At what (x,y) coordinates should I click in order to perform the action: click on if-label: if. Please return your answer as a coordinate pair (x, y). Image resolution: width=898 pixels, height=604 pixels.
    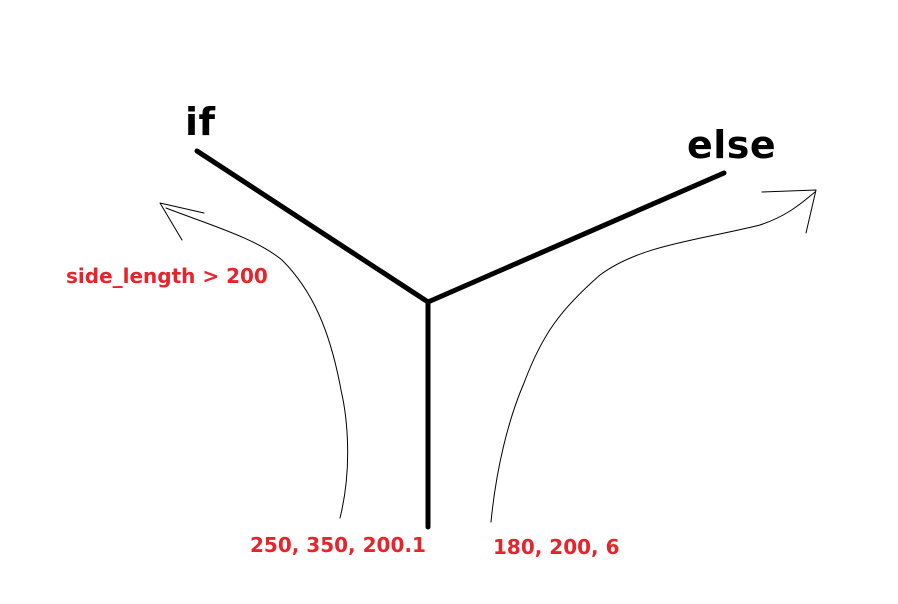
    Looking at the image, I should click on (200, 122).